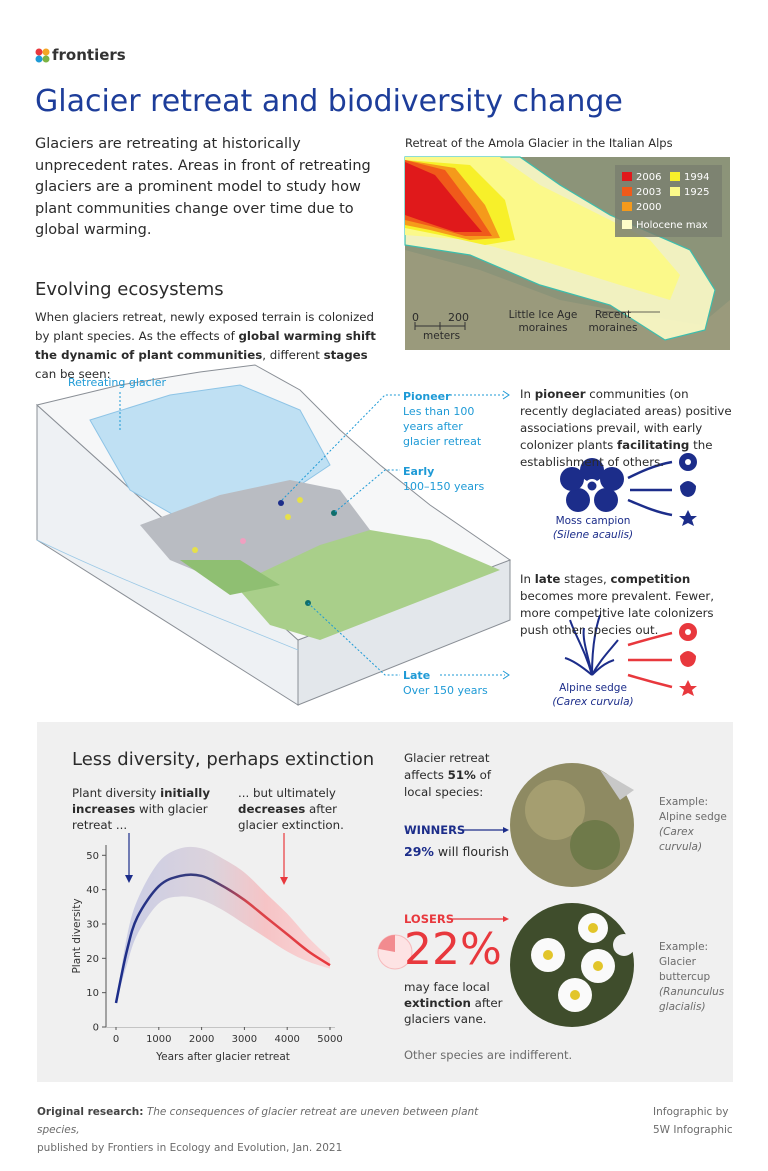  Describe the element at coordinates (437, 1003) in the screenshot. I see `text-bold: extinction` at that location.